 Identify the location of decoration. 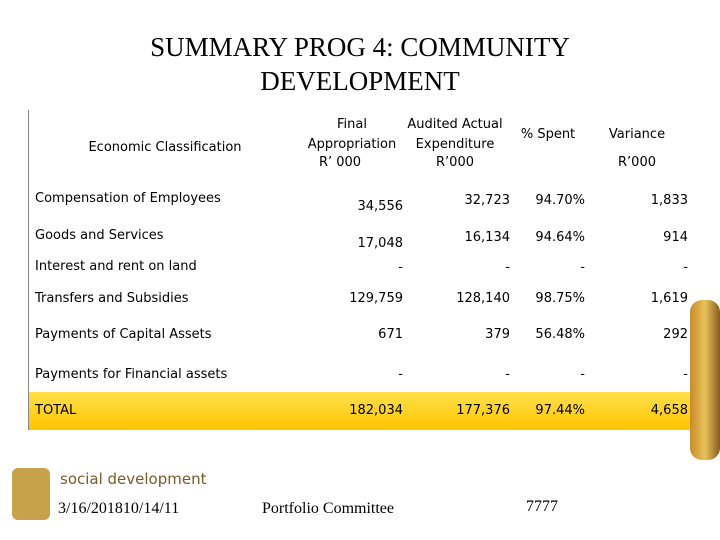
(705, 380).